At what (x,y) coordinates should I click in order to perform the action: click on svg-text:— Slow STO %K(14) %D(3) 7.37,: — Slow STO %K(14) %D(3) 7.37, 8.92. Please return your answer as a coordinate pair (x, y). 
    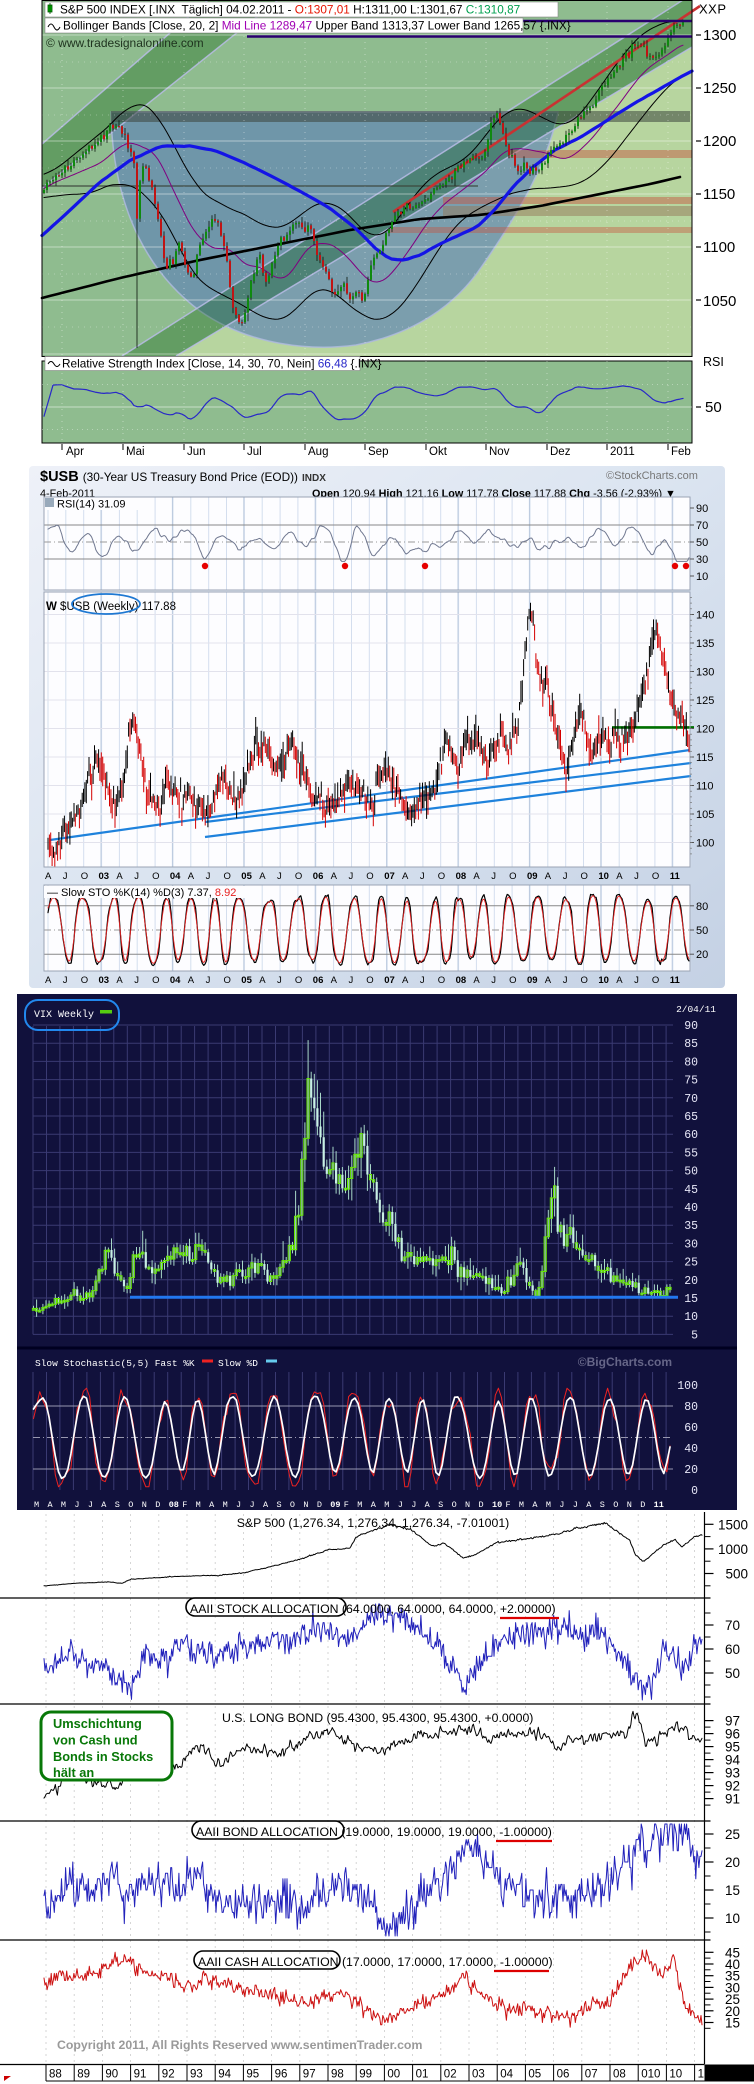
    Looking at the image, I should click on (141, 893).